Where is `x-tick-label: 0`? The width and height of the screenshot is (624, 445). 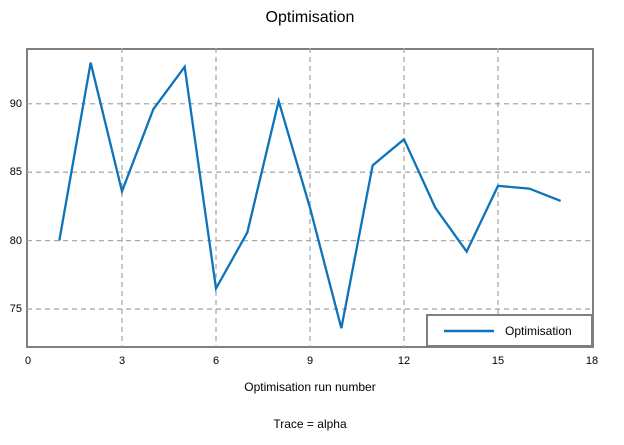
x-tick-label: 0 is located at coordinates (28, 361).